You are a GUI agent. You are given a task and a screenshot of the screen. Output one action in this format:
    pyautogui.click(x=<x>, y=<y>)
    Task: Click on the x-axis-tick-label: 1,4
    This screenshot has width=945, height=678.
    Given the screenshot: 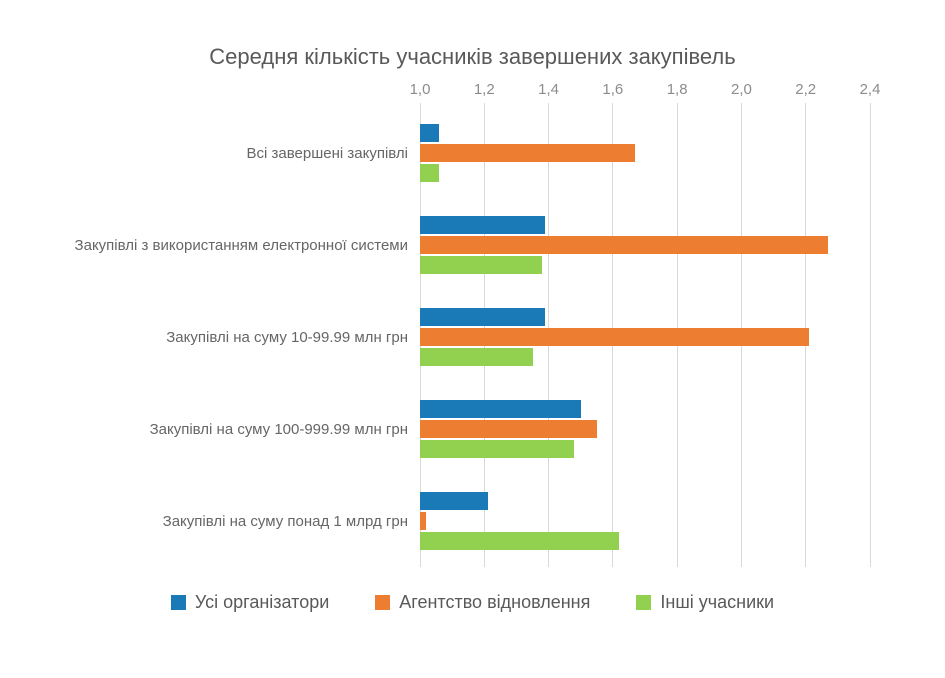 What is the action you would take?
    pyautogui.click(x=548, y=89)
    